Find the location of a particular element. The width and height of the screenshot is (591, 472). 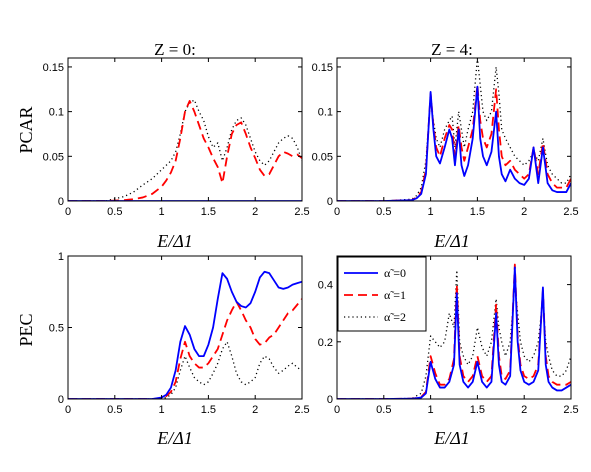

y-axis-label: PCAR is located at coordinates (26, 129).